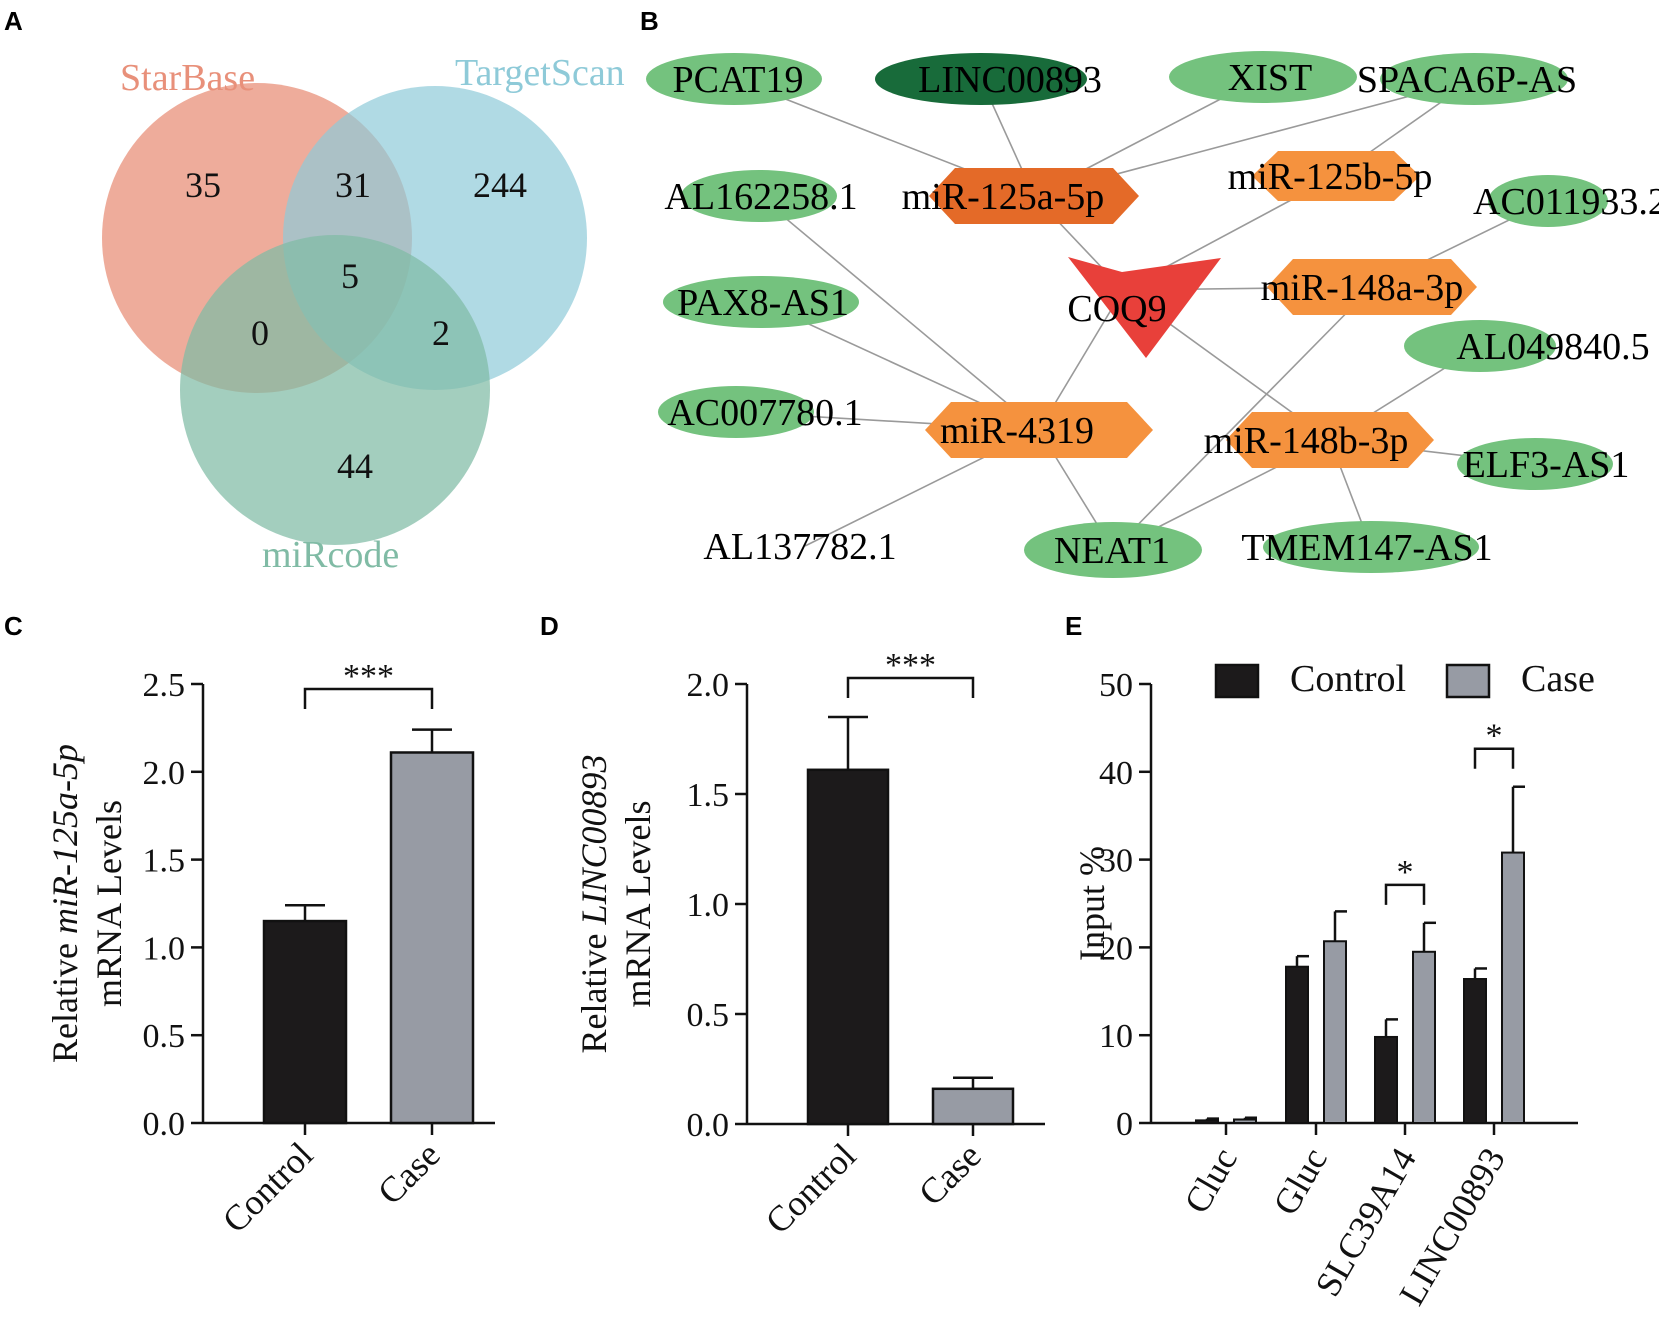 The image size is (1659, 1321). I want to click on chart-e-ytick-label-0: 0, so click(1124, 1124).